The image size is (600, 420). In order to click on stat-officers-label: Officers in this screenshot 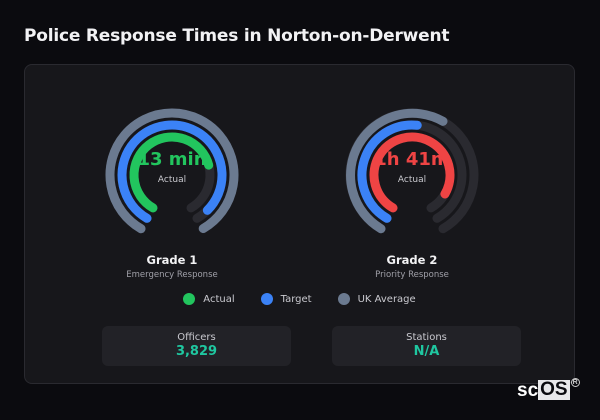, I will do `click(196, 337)`.